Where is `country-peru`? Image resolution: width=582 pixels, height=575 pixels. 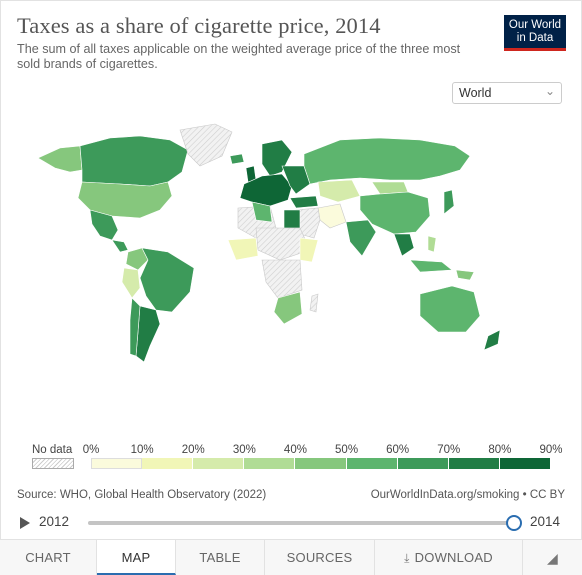
country-peru is located at coordinates (131, 283).